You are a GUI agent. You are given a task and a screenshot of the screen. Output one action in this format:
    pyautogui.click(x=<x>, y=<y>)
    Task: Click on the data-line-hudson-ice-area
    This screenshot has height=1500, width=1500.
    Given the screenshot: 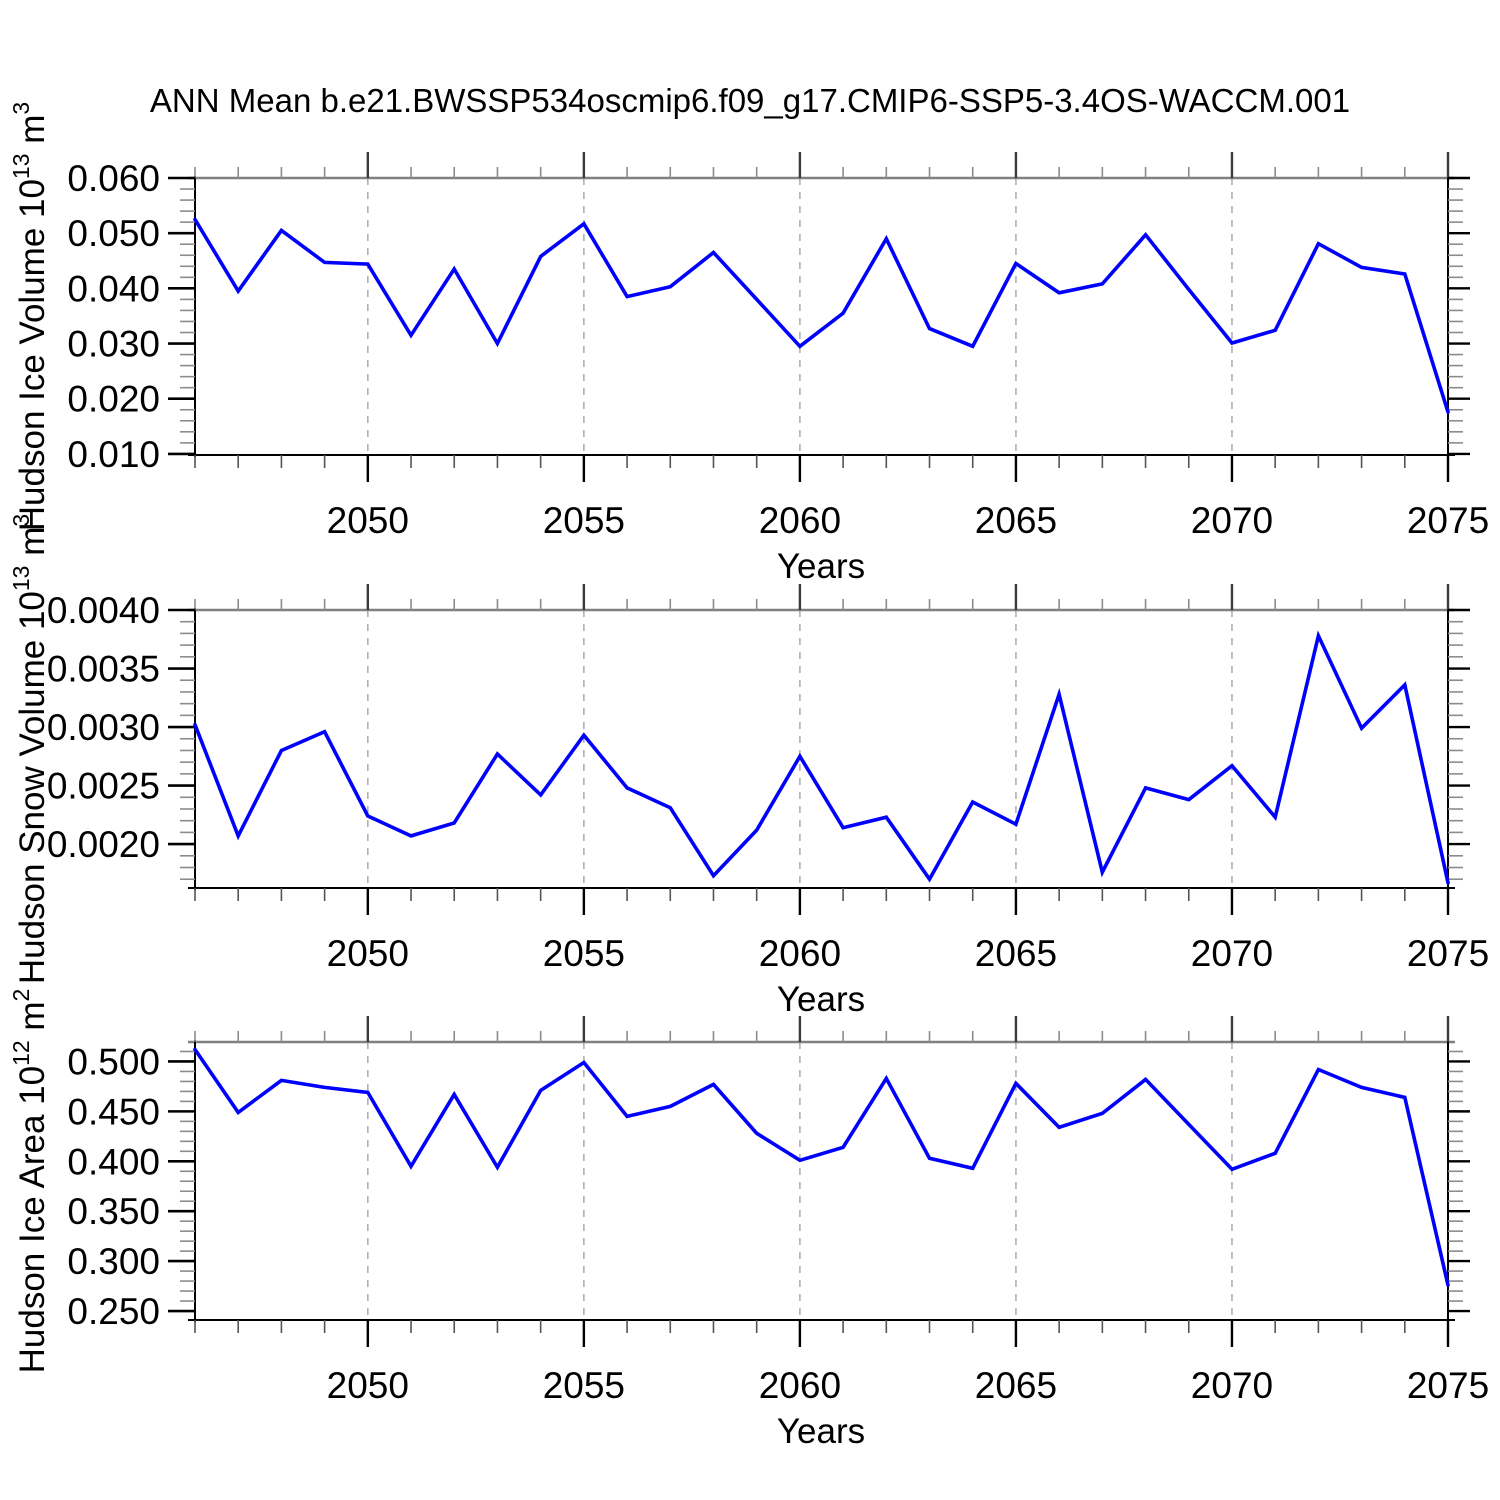 What is the action you would take?
    pyautogui.click(x=821, y=1167)
    